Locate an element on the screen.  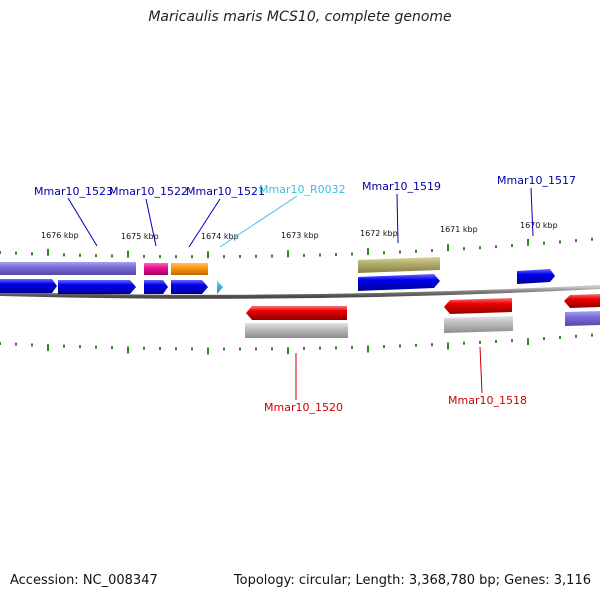
kbp-label-1676: 1676 kbp is located at coordinates (60, 235).